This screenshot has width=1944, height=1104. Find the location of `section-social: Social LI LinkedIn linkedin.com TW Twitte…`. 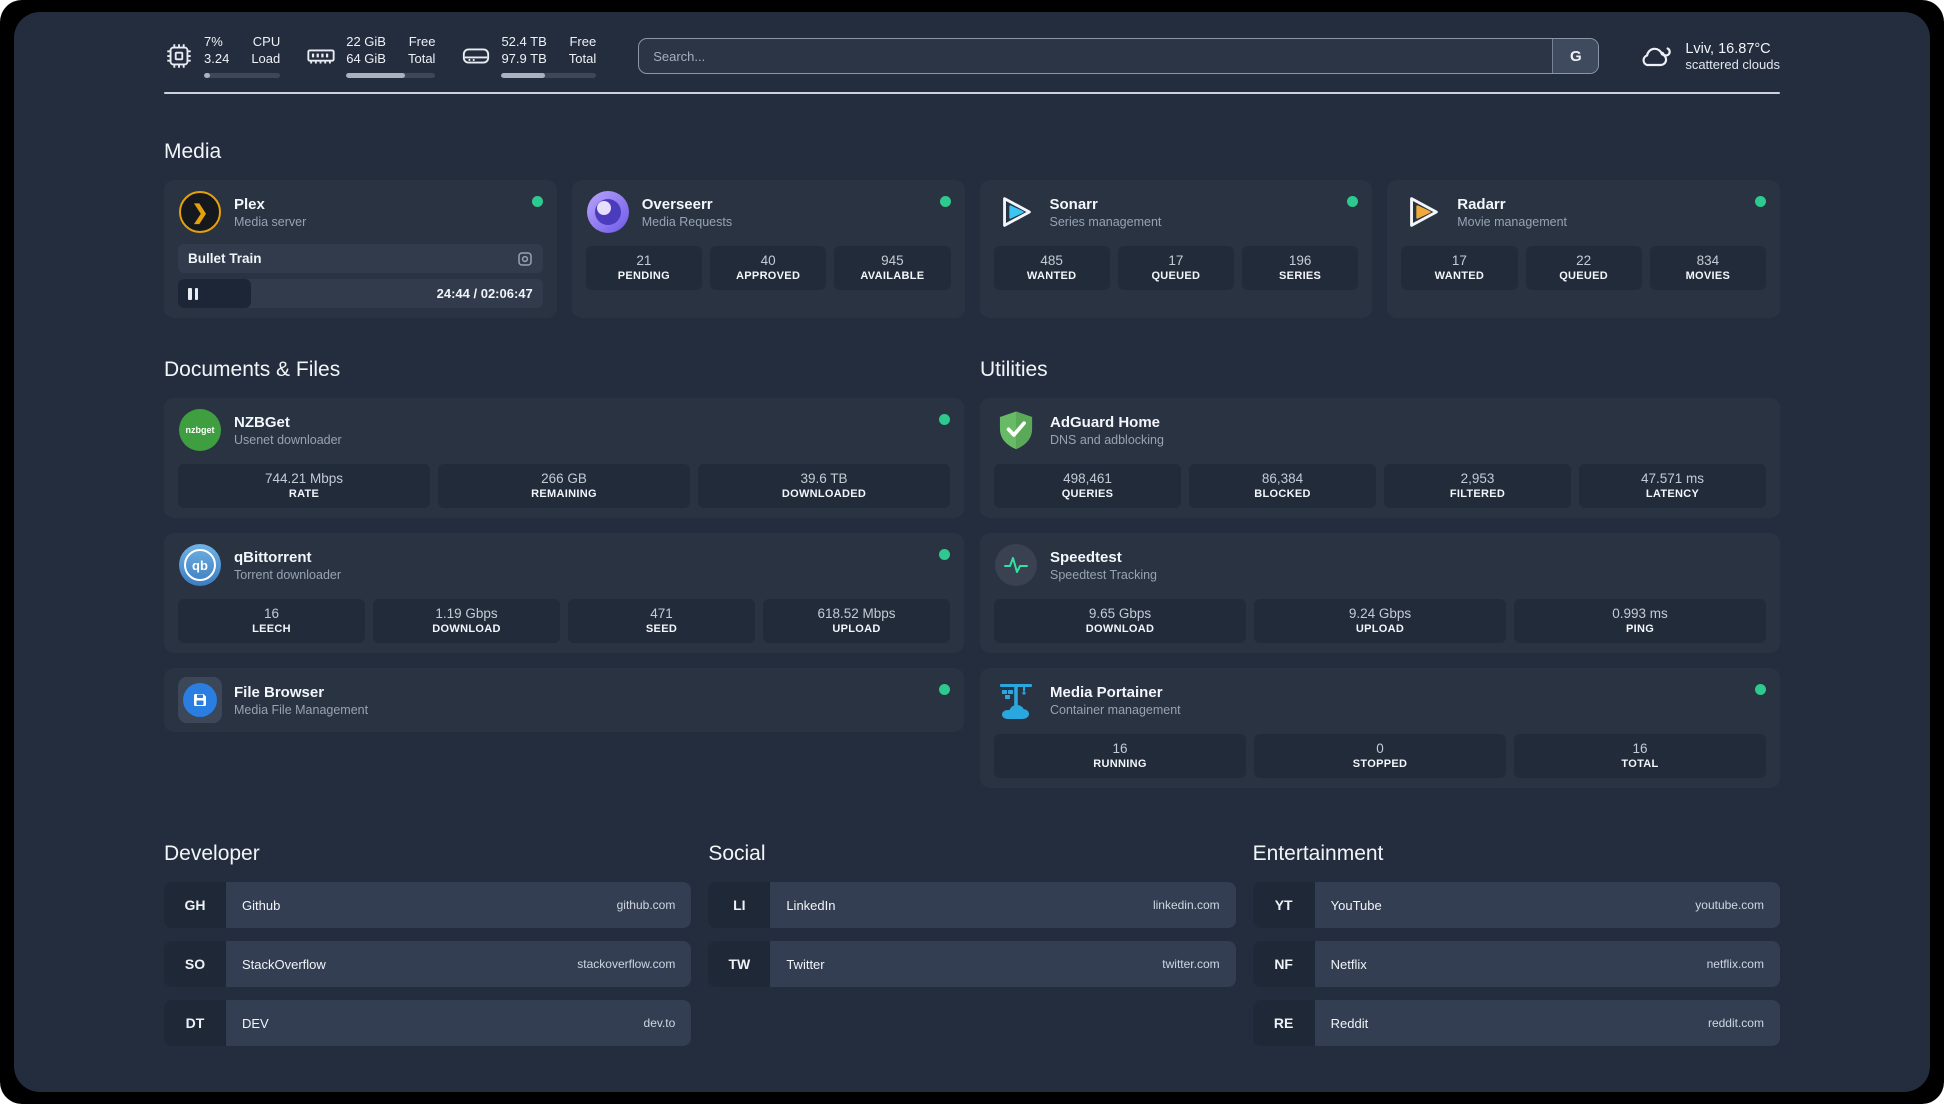

section-social: Social LI LinkedIn linkedin.com TW Twitte… is located at coordinates (972, 914).